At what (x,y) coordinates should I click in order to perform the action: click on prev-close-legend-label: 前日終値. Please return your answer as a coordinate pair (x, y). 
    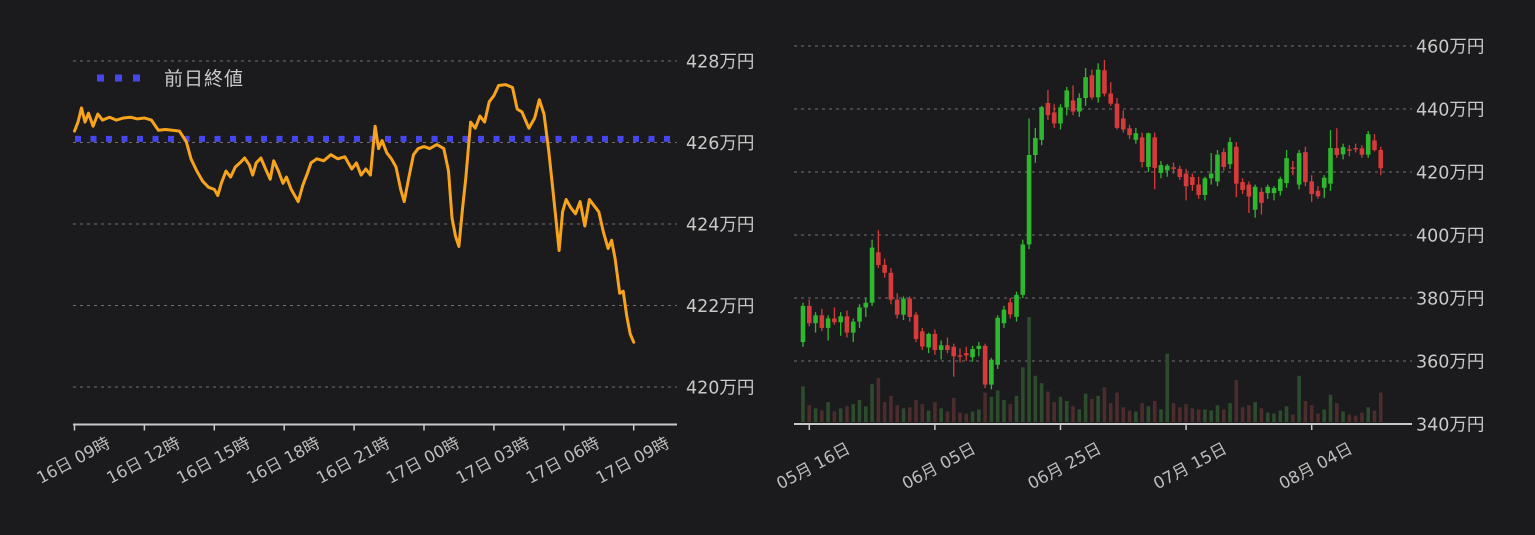
    Looking at the image, I should click on (204, 79).